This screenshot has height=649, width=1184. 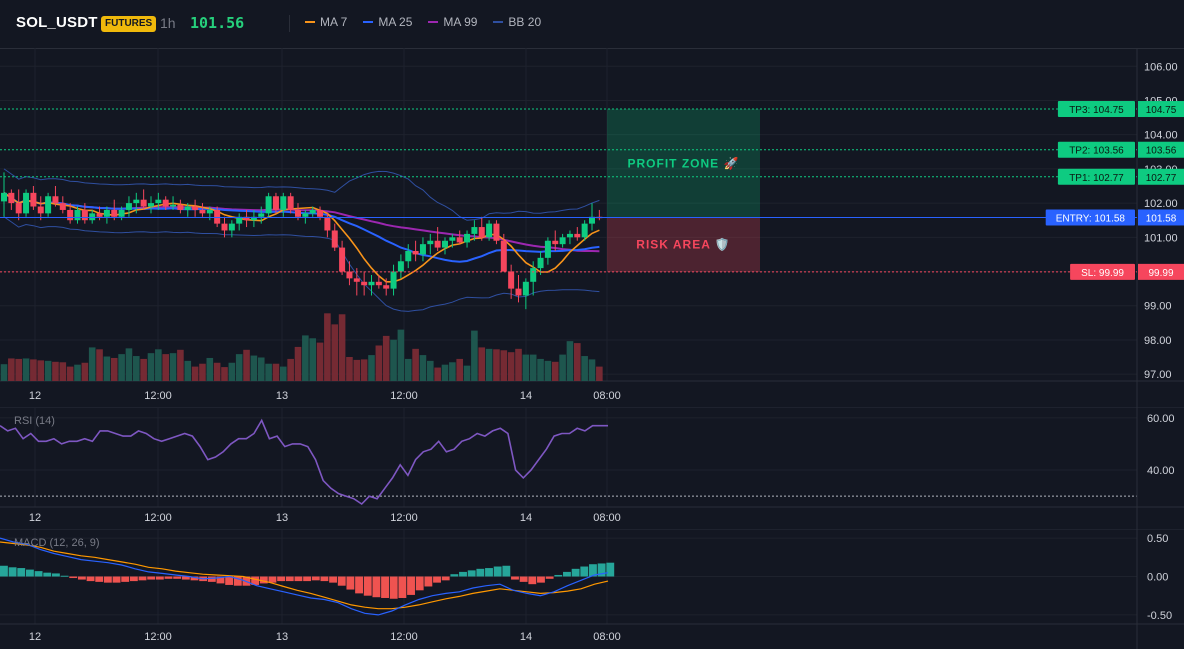 I want to click on profit-zone, so click(x=683, y=163).